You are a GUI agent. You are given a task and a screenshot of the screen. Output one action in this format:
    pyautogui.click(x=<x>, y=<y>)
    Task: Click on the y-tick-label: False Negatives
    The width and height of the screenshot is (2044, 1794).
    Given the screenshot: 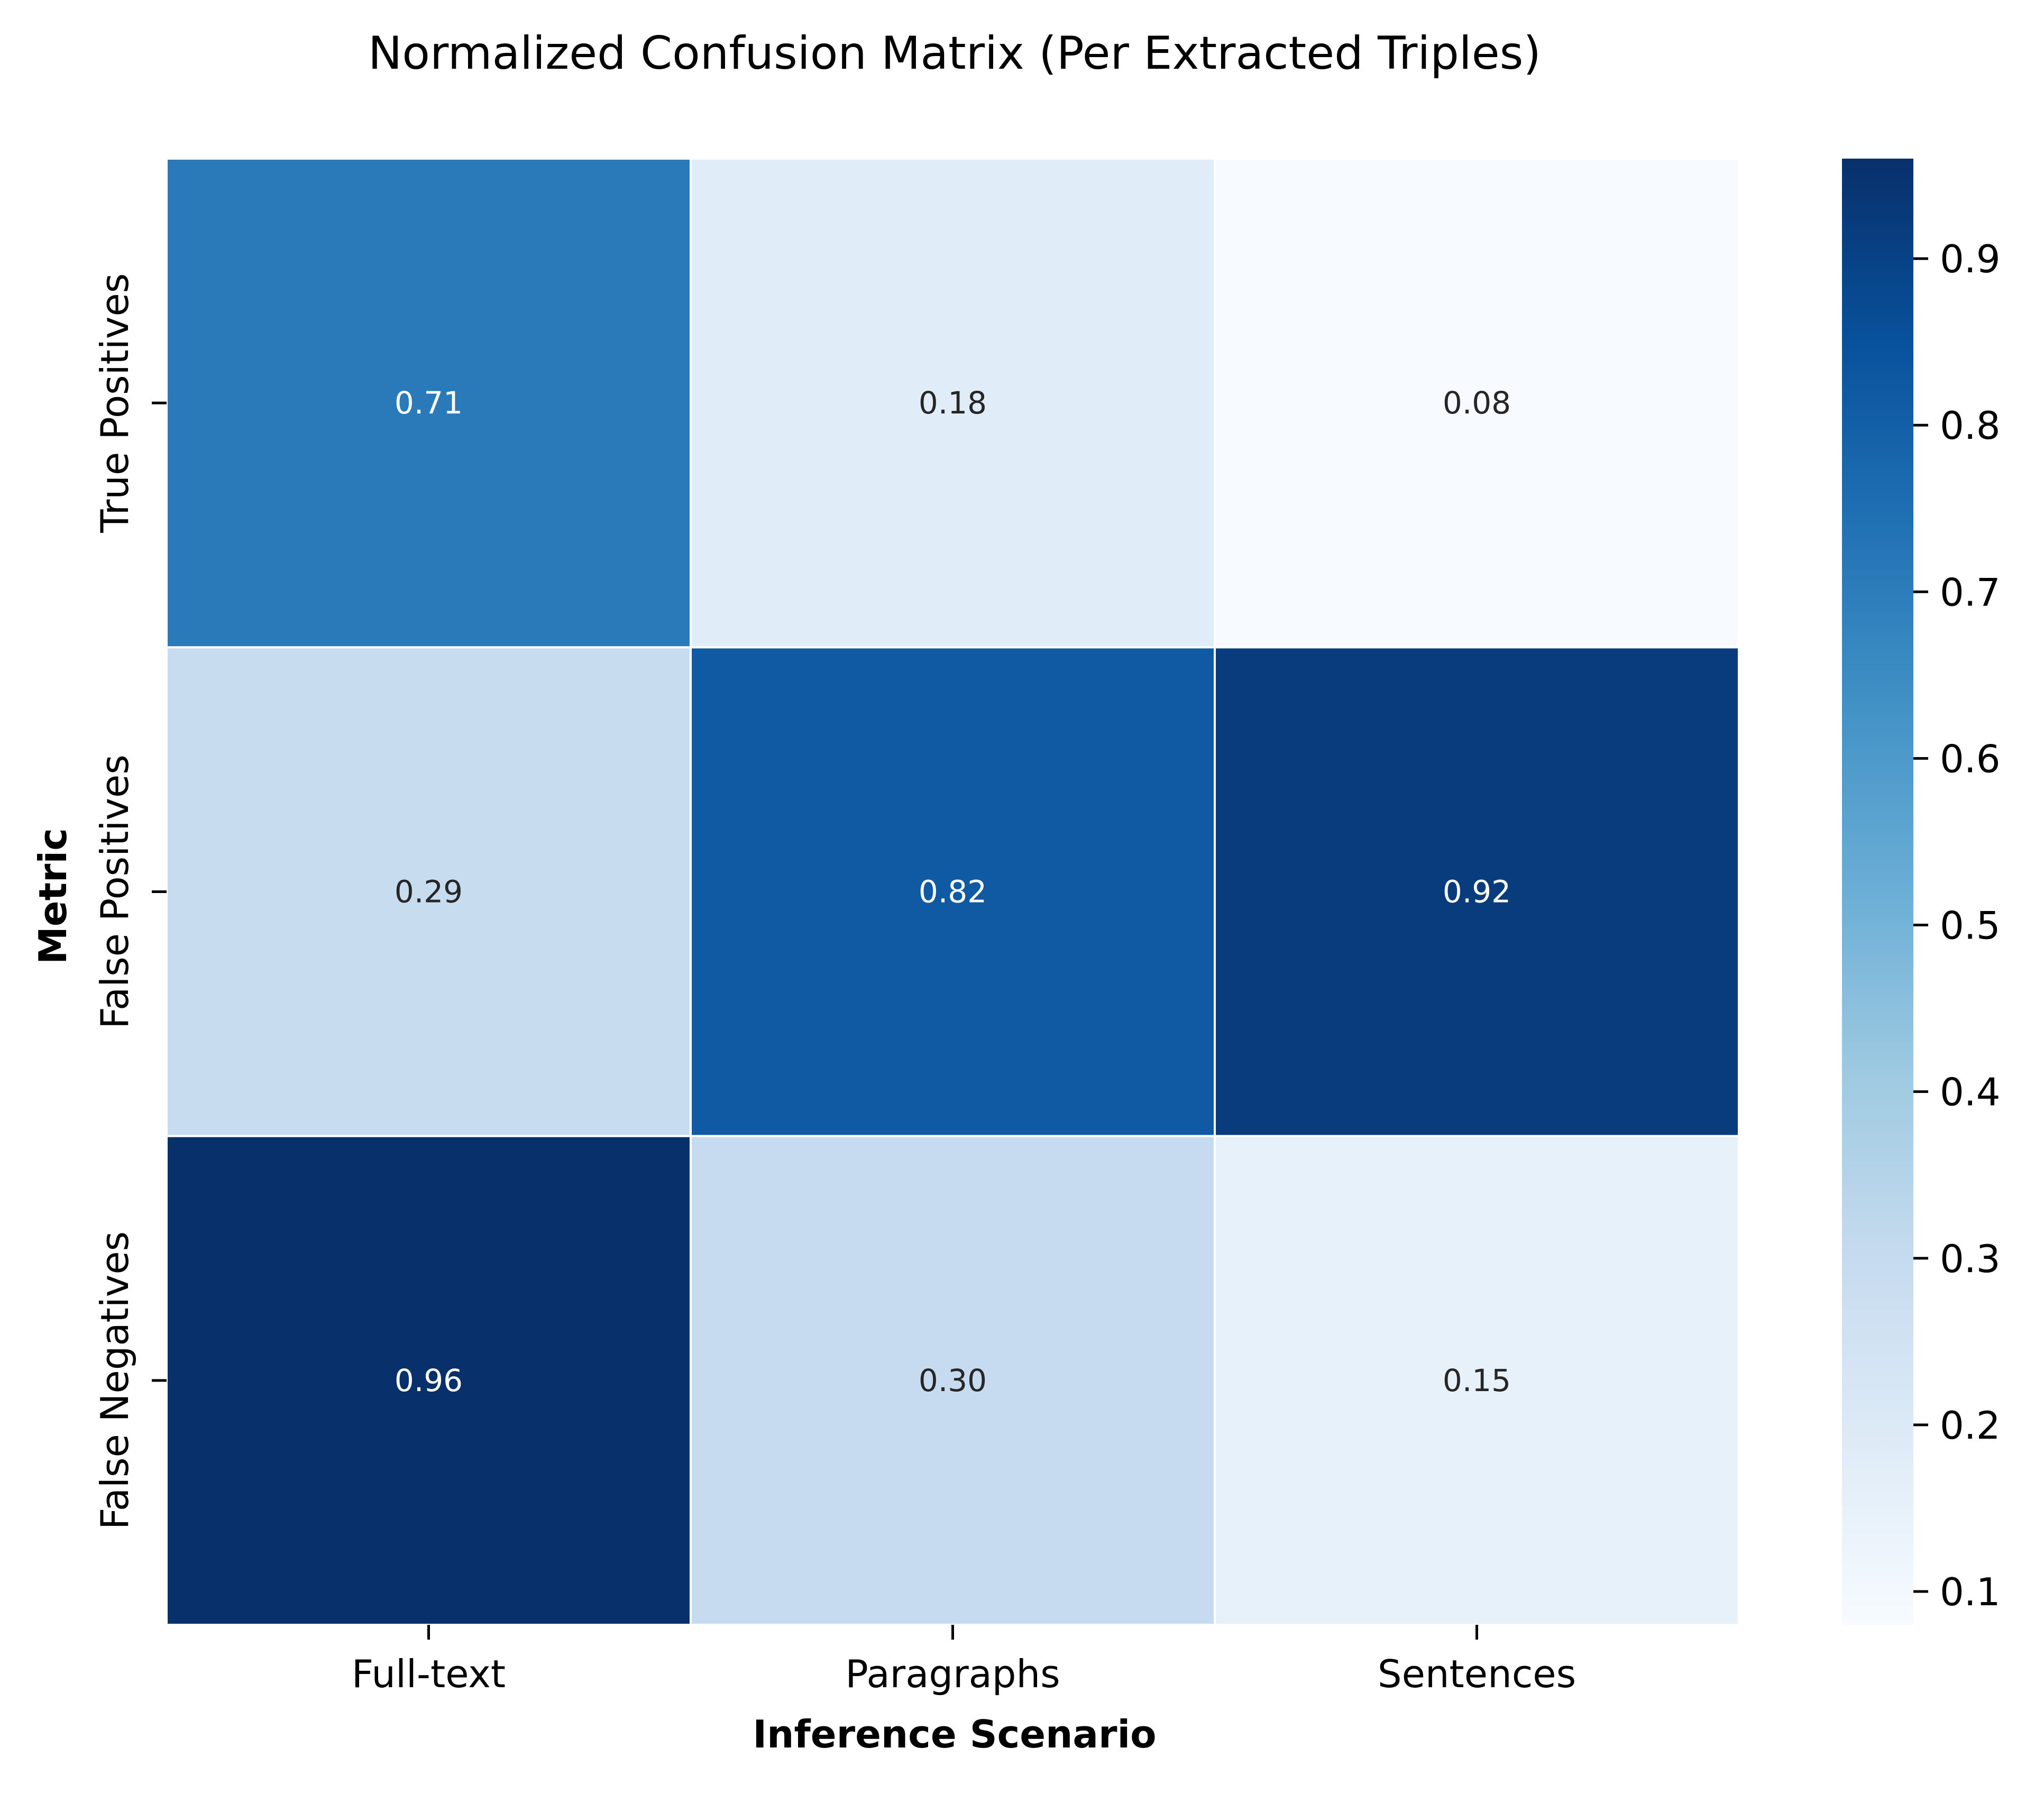 What is the action you would take?
    pyautogui.click(x=115, y=1380)
    